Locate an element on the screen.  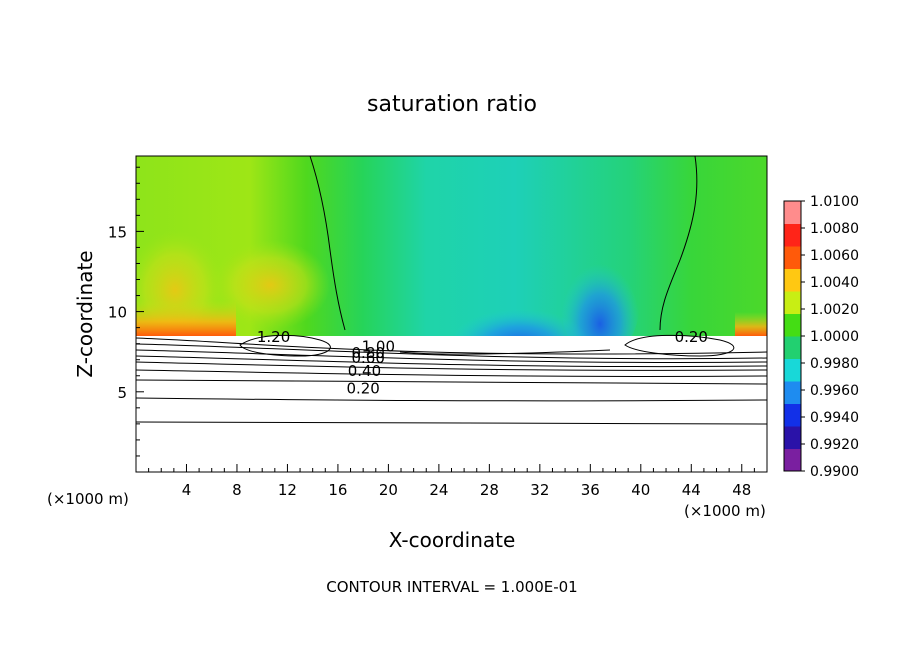
contour-interval-footer: CONTOUR INTERVAL = 1.000E-01 is located at coordinates (451, 587).